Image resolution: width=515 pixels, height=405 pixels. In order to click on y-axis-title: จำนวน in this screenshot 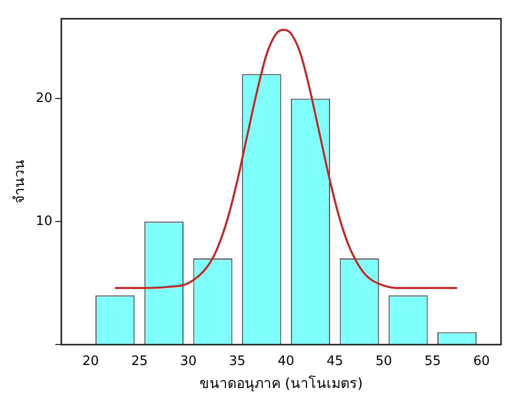, I will do `click(20, 182)`.